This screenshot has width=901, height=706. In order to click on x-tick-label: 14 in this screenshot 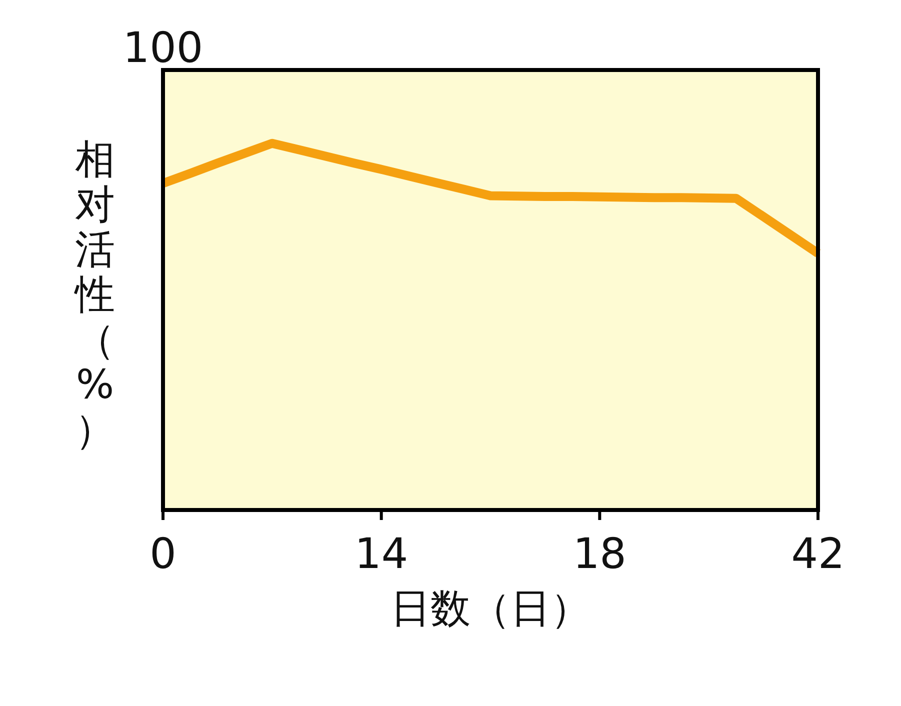, I will do `click(381, 553)`.